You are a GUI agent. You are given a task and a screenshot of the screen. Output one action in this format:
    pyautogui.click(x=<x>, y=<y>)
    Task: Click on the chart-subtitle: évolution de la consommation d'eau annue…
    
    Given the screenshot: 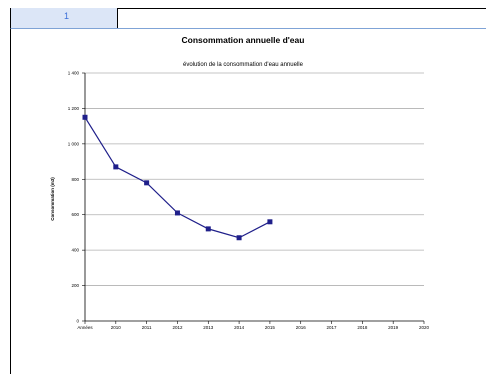 What is the action you would take?
    pyautogui.click(x=243, y=65)
    